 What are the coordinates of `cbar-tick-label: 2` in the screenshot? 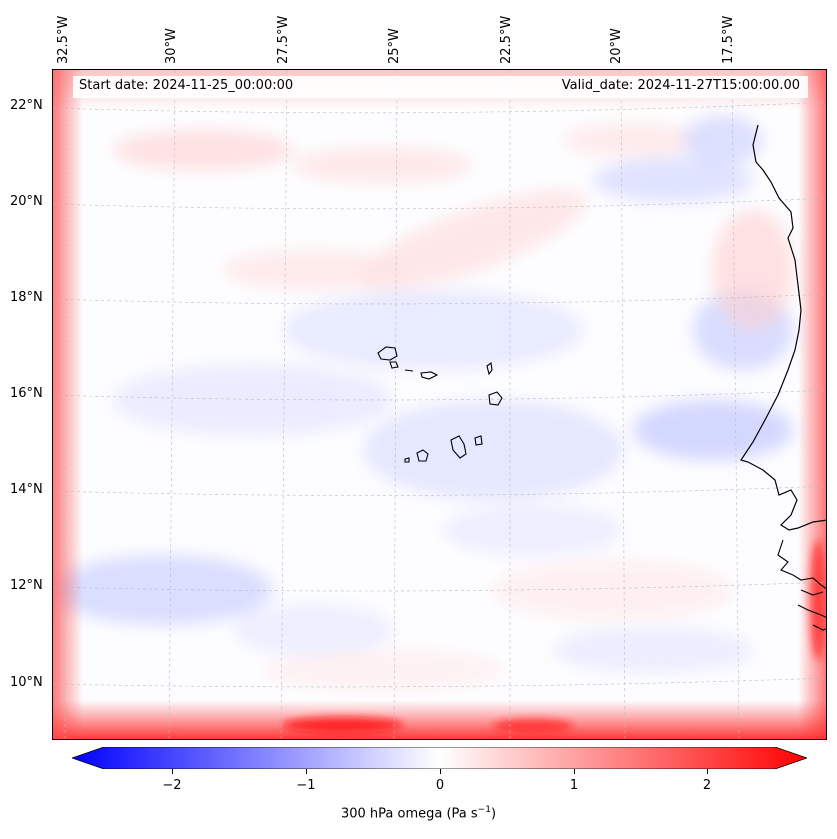 It's located at (707, 785).